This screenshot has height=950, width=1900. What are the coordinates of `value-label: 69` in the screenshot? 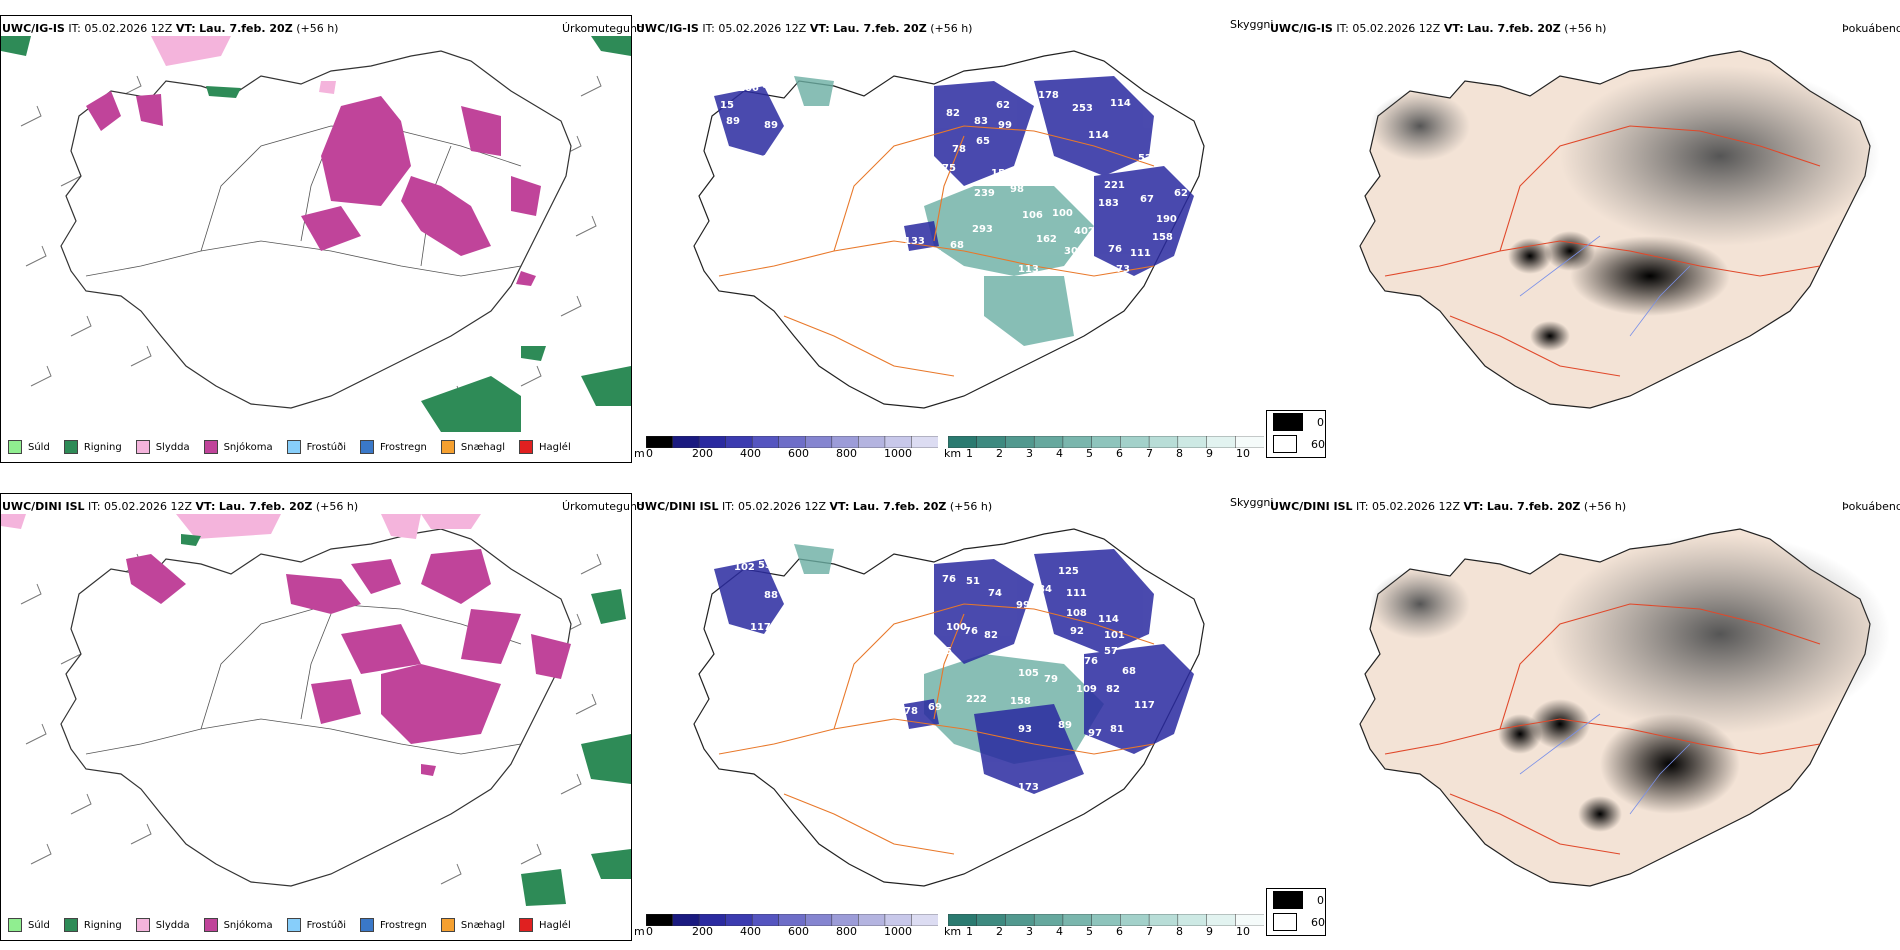 It's located at (935, 707).